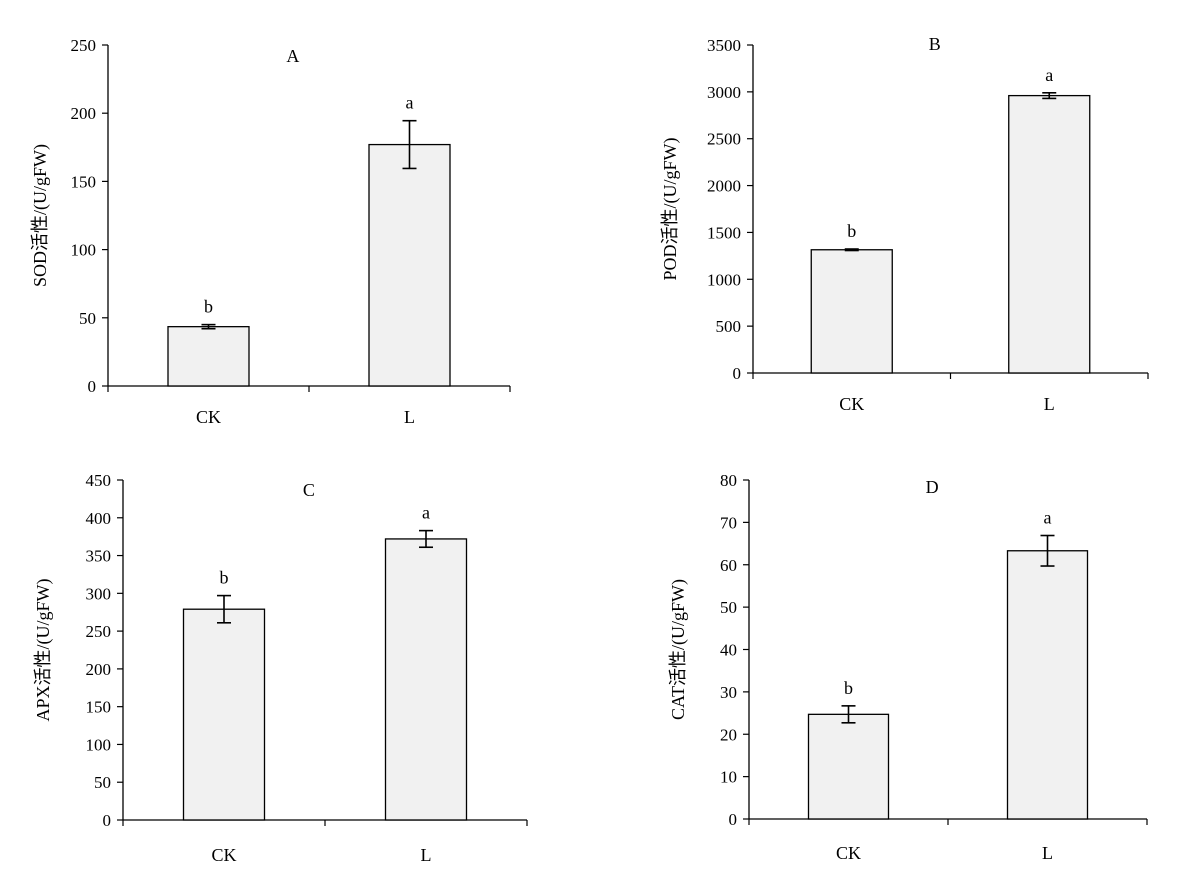  What do you see at coordinates (99, 480) in the screenshot?
I see `y-tick-label: 450` at bounding box center [99, 480].